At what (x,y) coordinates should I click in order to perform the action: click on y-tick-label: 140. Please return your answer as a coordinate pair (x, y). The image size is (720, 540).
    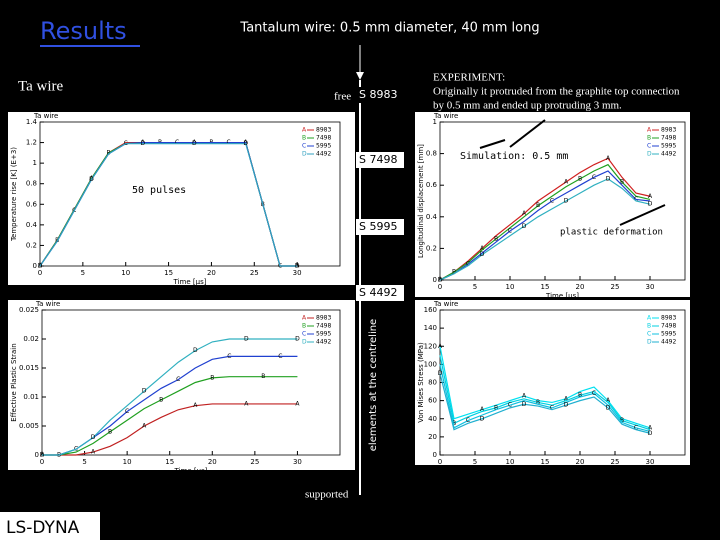
    Looking at the image, I should click on (430, 328).